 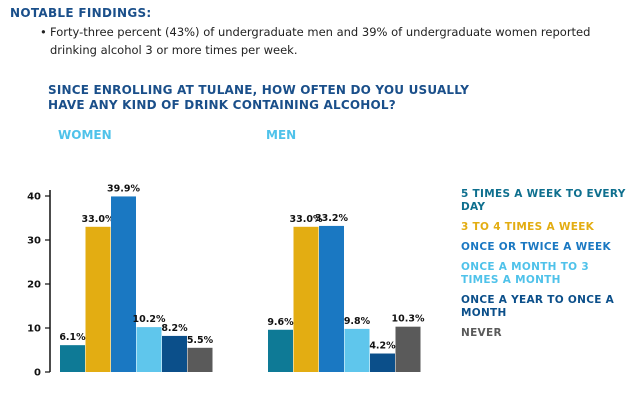 I want to click on legend-item: ONCE A MONTH TO 3 TIMES A MONTH, so click(x=525, y=273).